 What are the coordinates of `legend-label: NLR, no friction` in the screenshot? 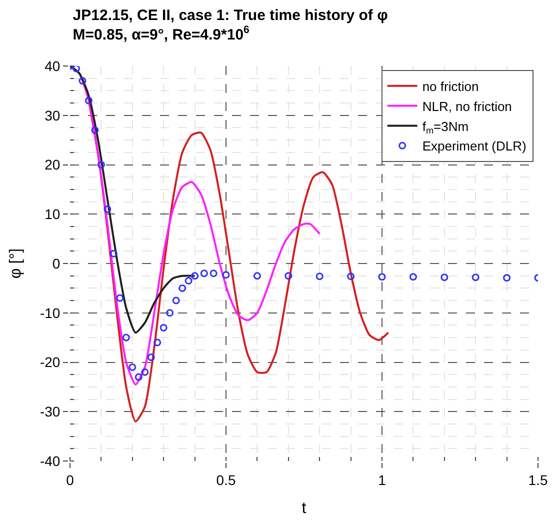 It's located at (467, 106).